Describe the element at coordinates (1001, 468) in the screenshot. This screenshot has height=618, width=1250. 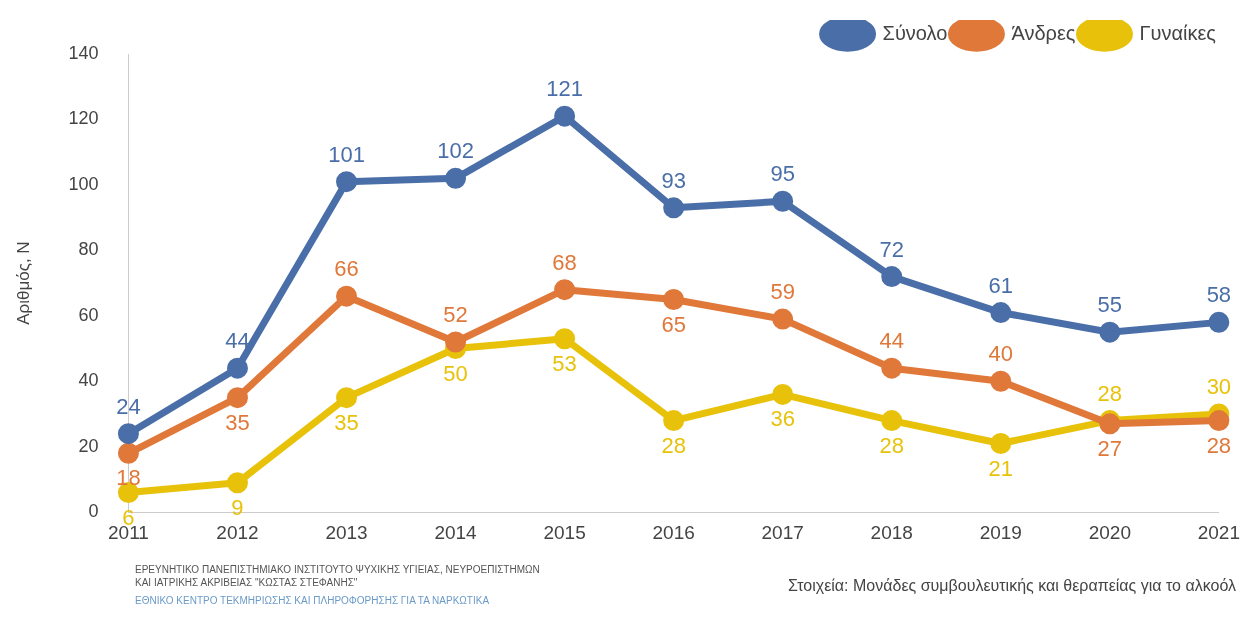
I see `data-label: 21` at that location.